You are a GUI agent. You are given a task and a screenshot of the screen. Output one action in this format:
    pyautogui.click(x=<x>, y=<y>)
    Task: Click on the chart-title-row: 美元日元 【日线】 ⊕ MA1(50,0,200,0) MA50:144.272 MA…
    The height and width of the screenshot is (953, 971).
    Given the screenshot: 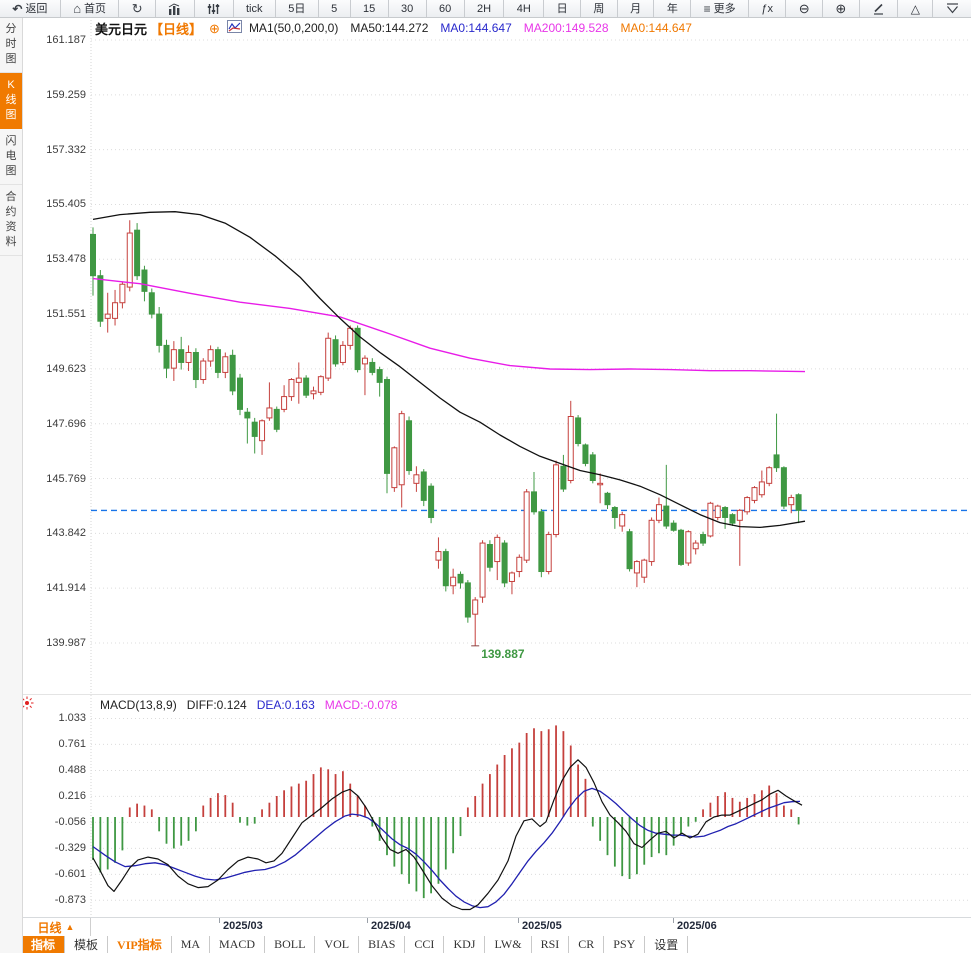 What is the action you would take?
    pyautogui.click(x=393, y=28)
    